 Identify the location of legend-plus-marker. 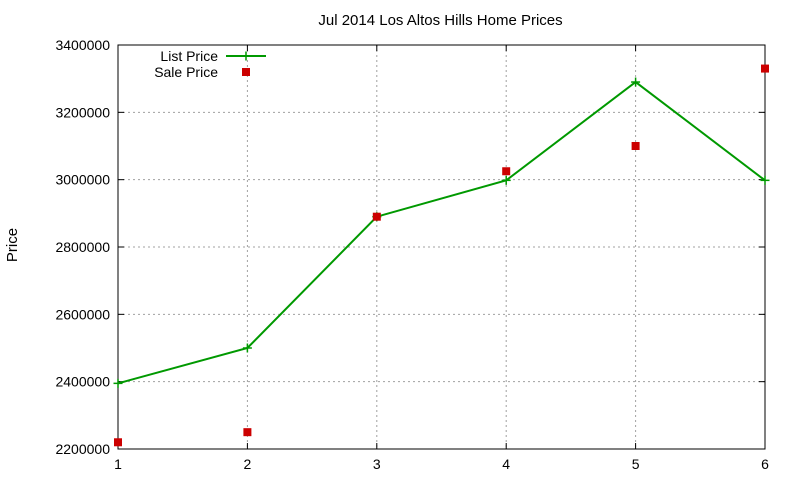
(246, 56).